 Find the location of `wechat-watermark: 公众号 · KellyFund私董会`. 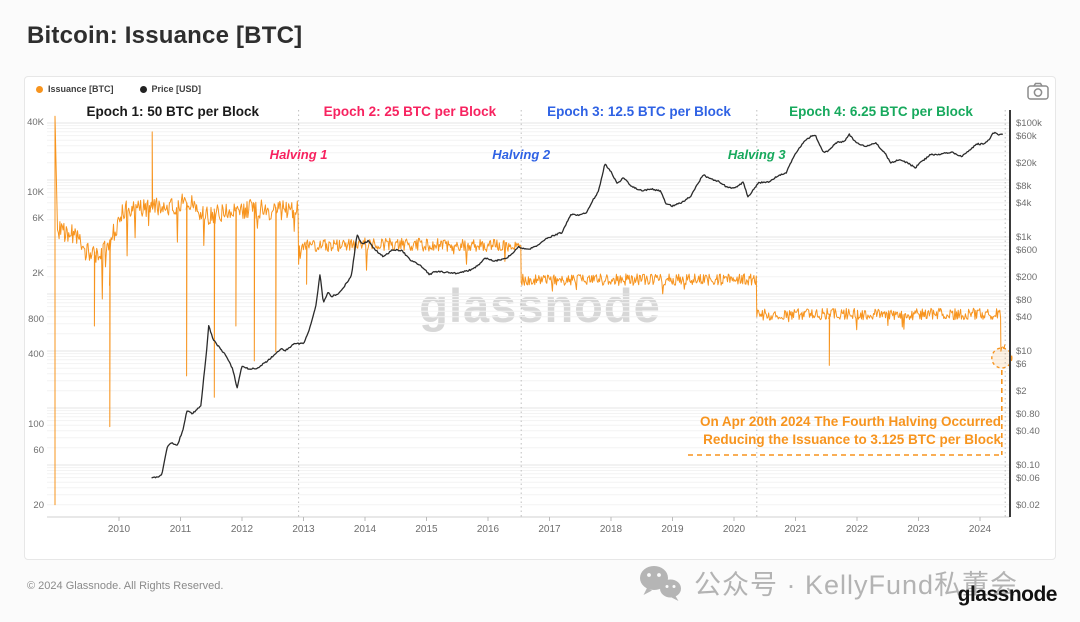

wechat-watermark: 公众号 · KellyFund私董会 is located at coordinates (828, 582).